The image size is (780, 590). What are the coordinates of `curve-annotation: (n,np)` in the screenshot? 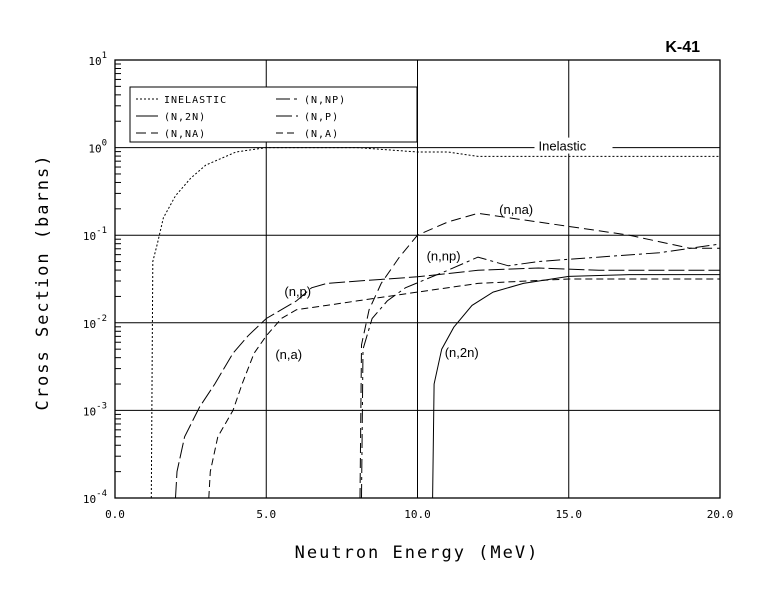 It's located at (444, 255).